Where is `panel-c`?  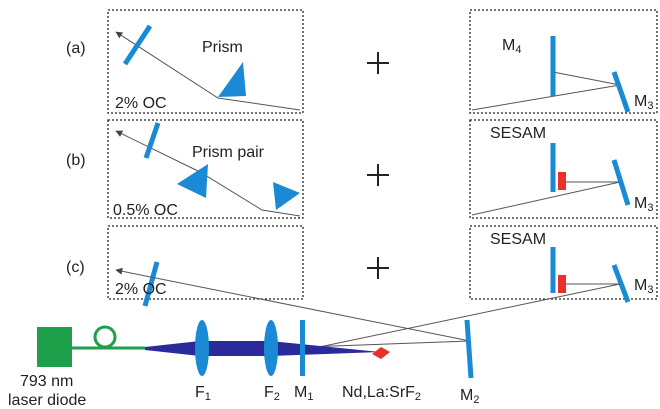 panel-c is located at coordinates (386, 277).